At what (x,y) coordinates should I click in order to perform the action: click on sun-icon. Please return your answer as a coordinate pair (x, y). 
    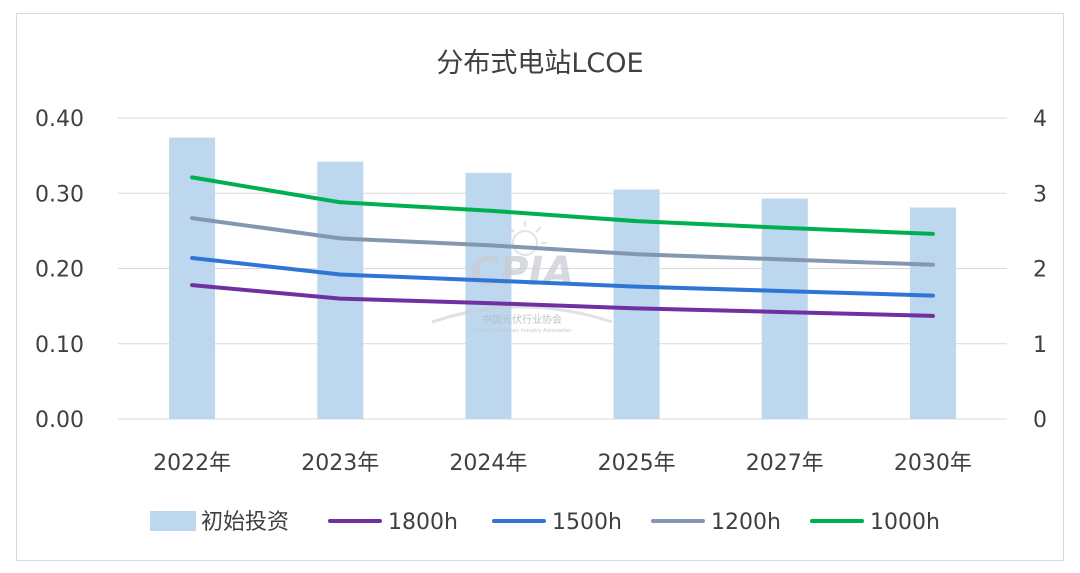
    Looking at the image, I should click on (525, 238).